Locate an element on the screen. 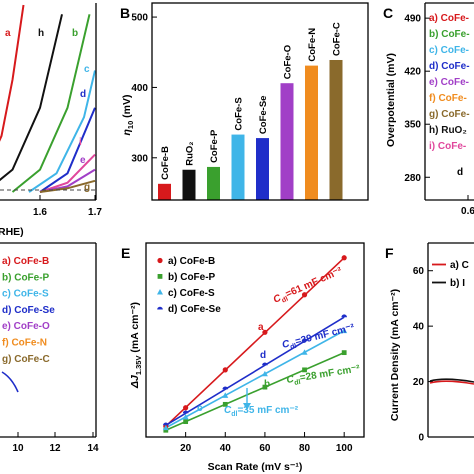 The height and width of the screenshot is (474, 474). panel-e-fit-line-d is located at coordinates (255, 371).